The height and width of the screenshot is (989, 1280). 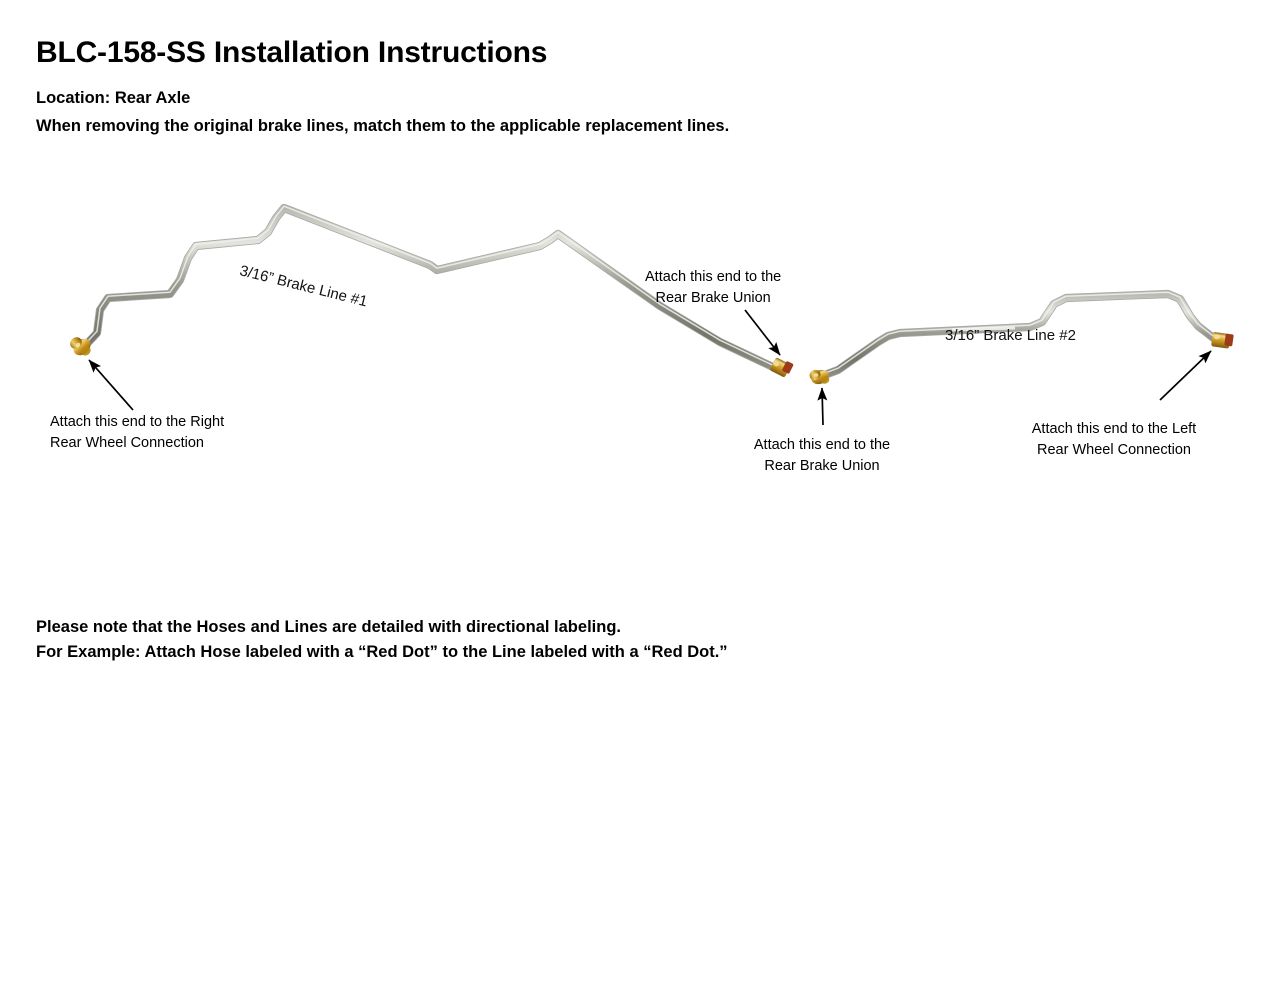 I want to click on callout-right-rear-line-2: Rear Wheel Connection, so click(x=127, y=443).